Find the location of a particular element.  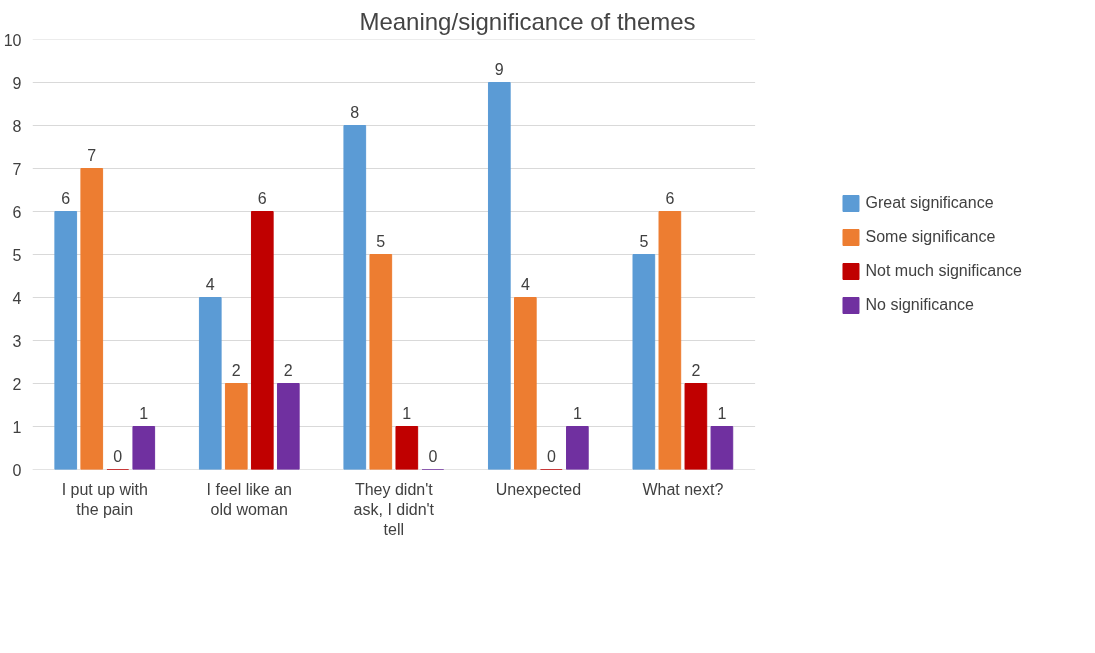

legend-label: Not much significance is located at coordinates (943, 271).